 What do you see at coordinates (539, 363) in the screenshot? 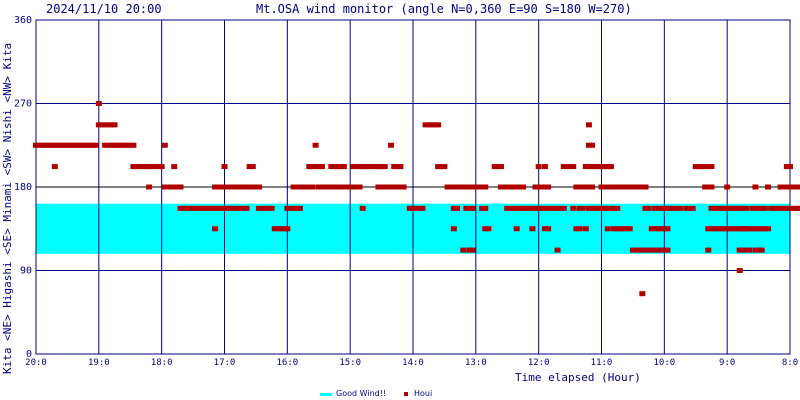
I see `x-tick-label: 12:0` at bounding box center [539, 363].